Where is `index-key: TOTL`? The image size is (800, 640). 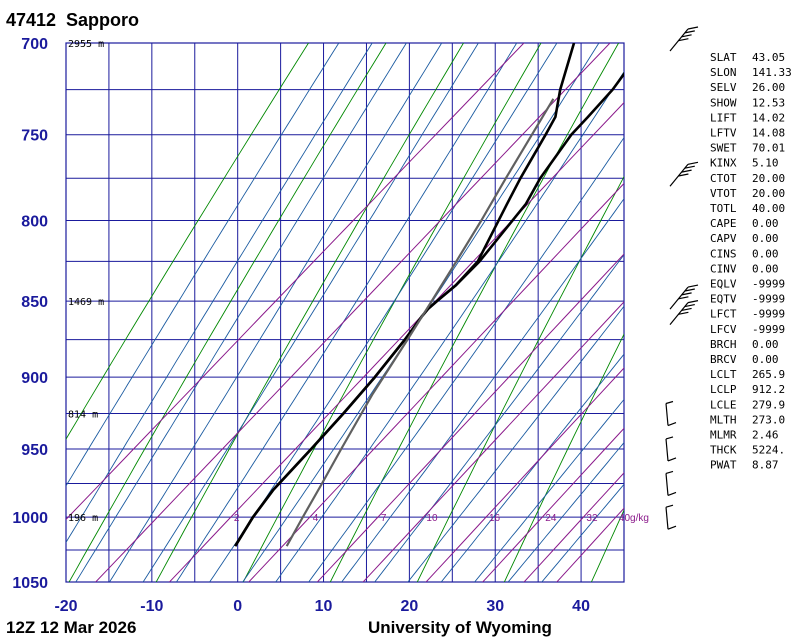
index-key: TOTL is located at coordinates (723, 208).